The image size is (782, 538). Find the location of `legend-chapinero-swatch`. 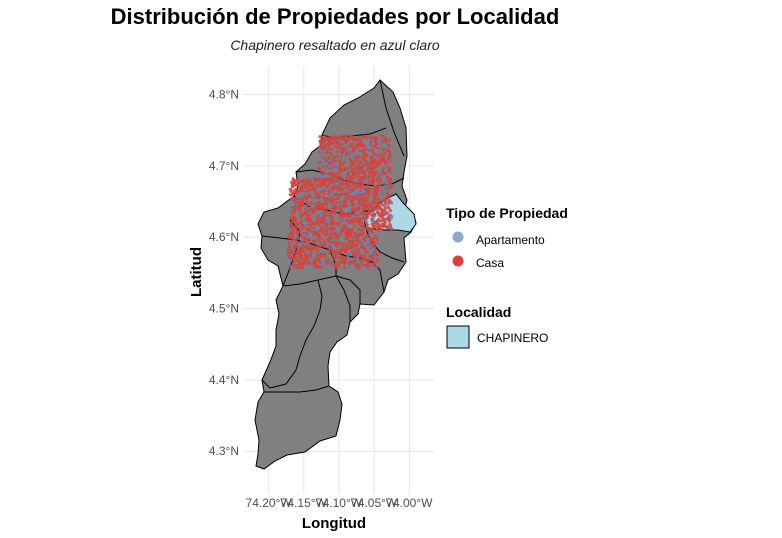

legend-chapinero-swatch is located at coordinates (458, 337).